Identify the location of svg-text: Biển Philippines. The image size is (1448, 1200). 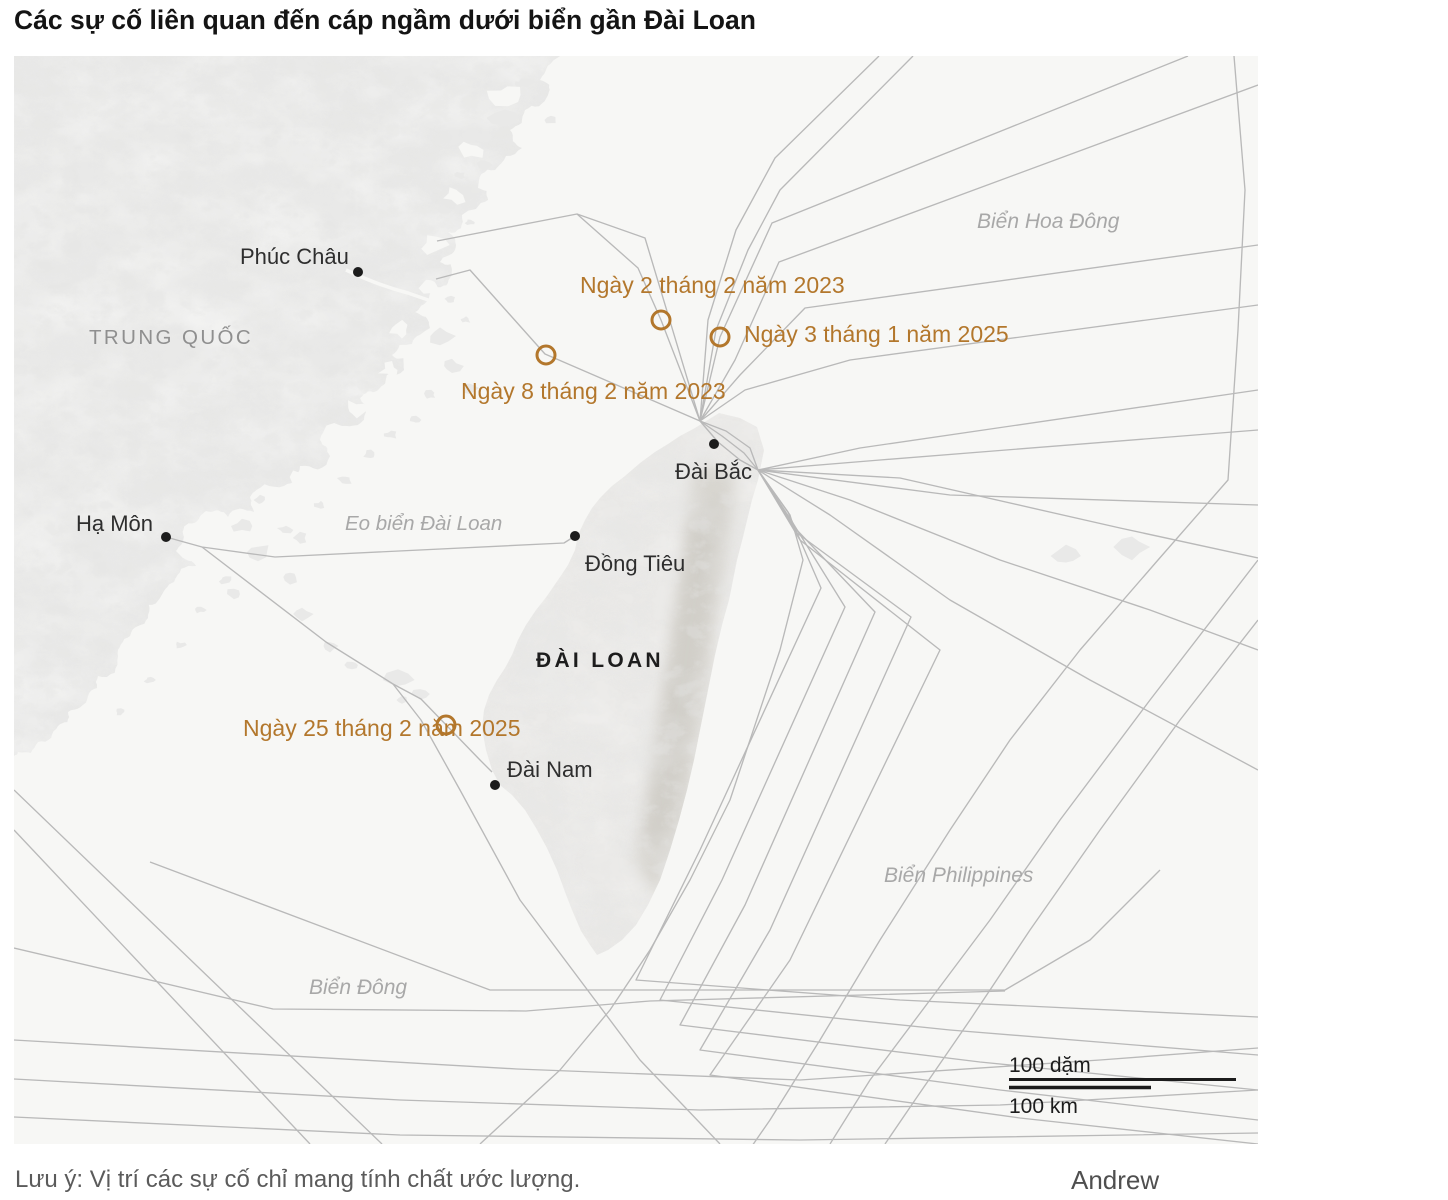
(959, 875).